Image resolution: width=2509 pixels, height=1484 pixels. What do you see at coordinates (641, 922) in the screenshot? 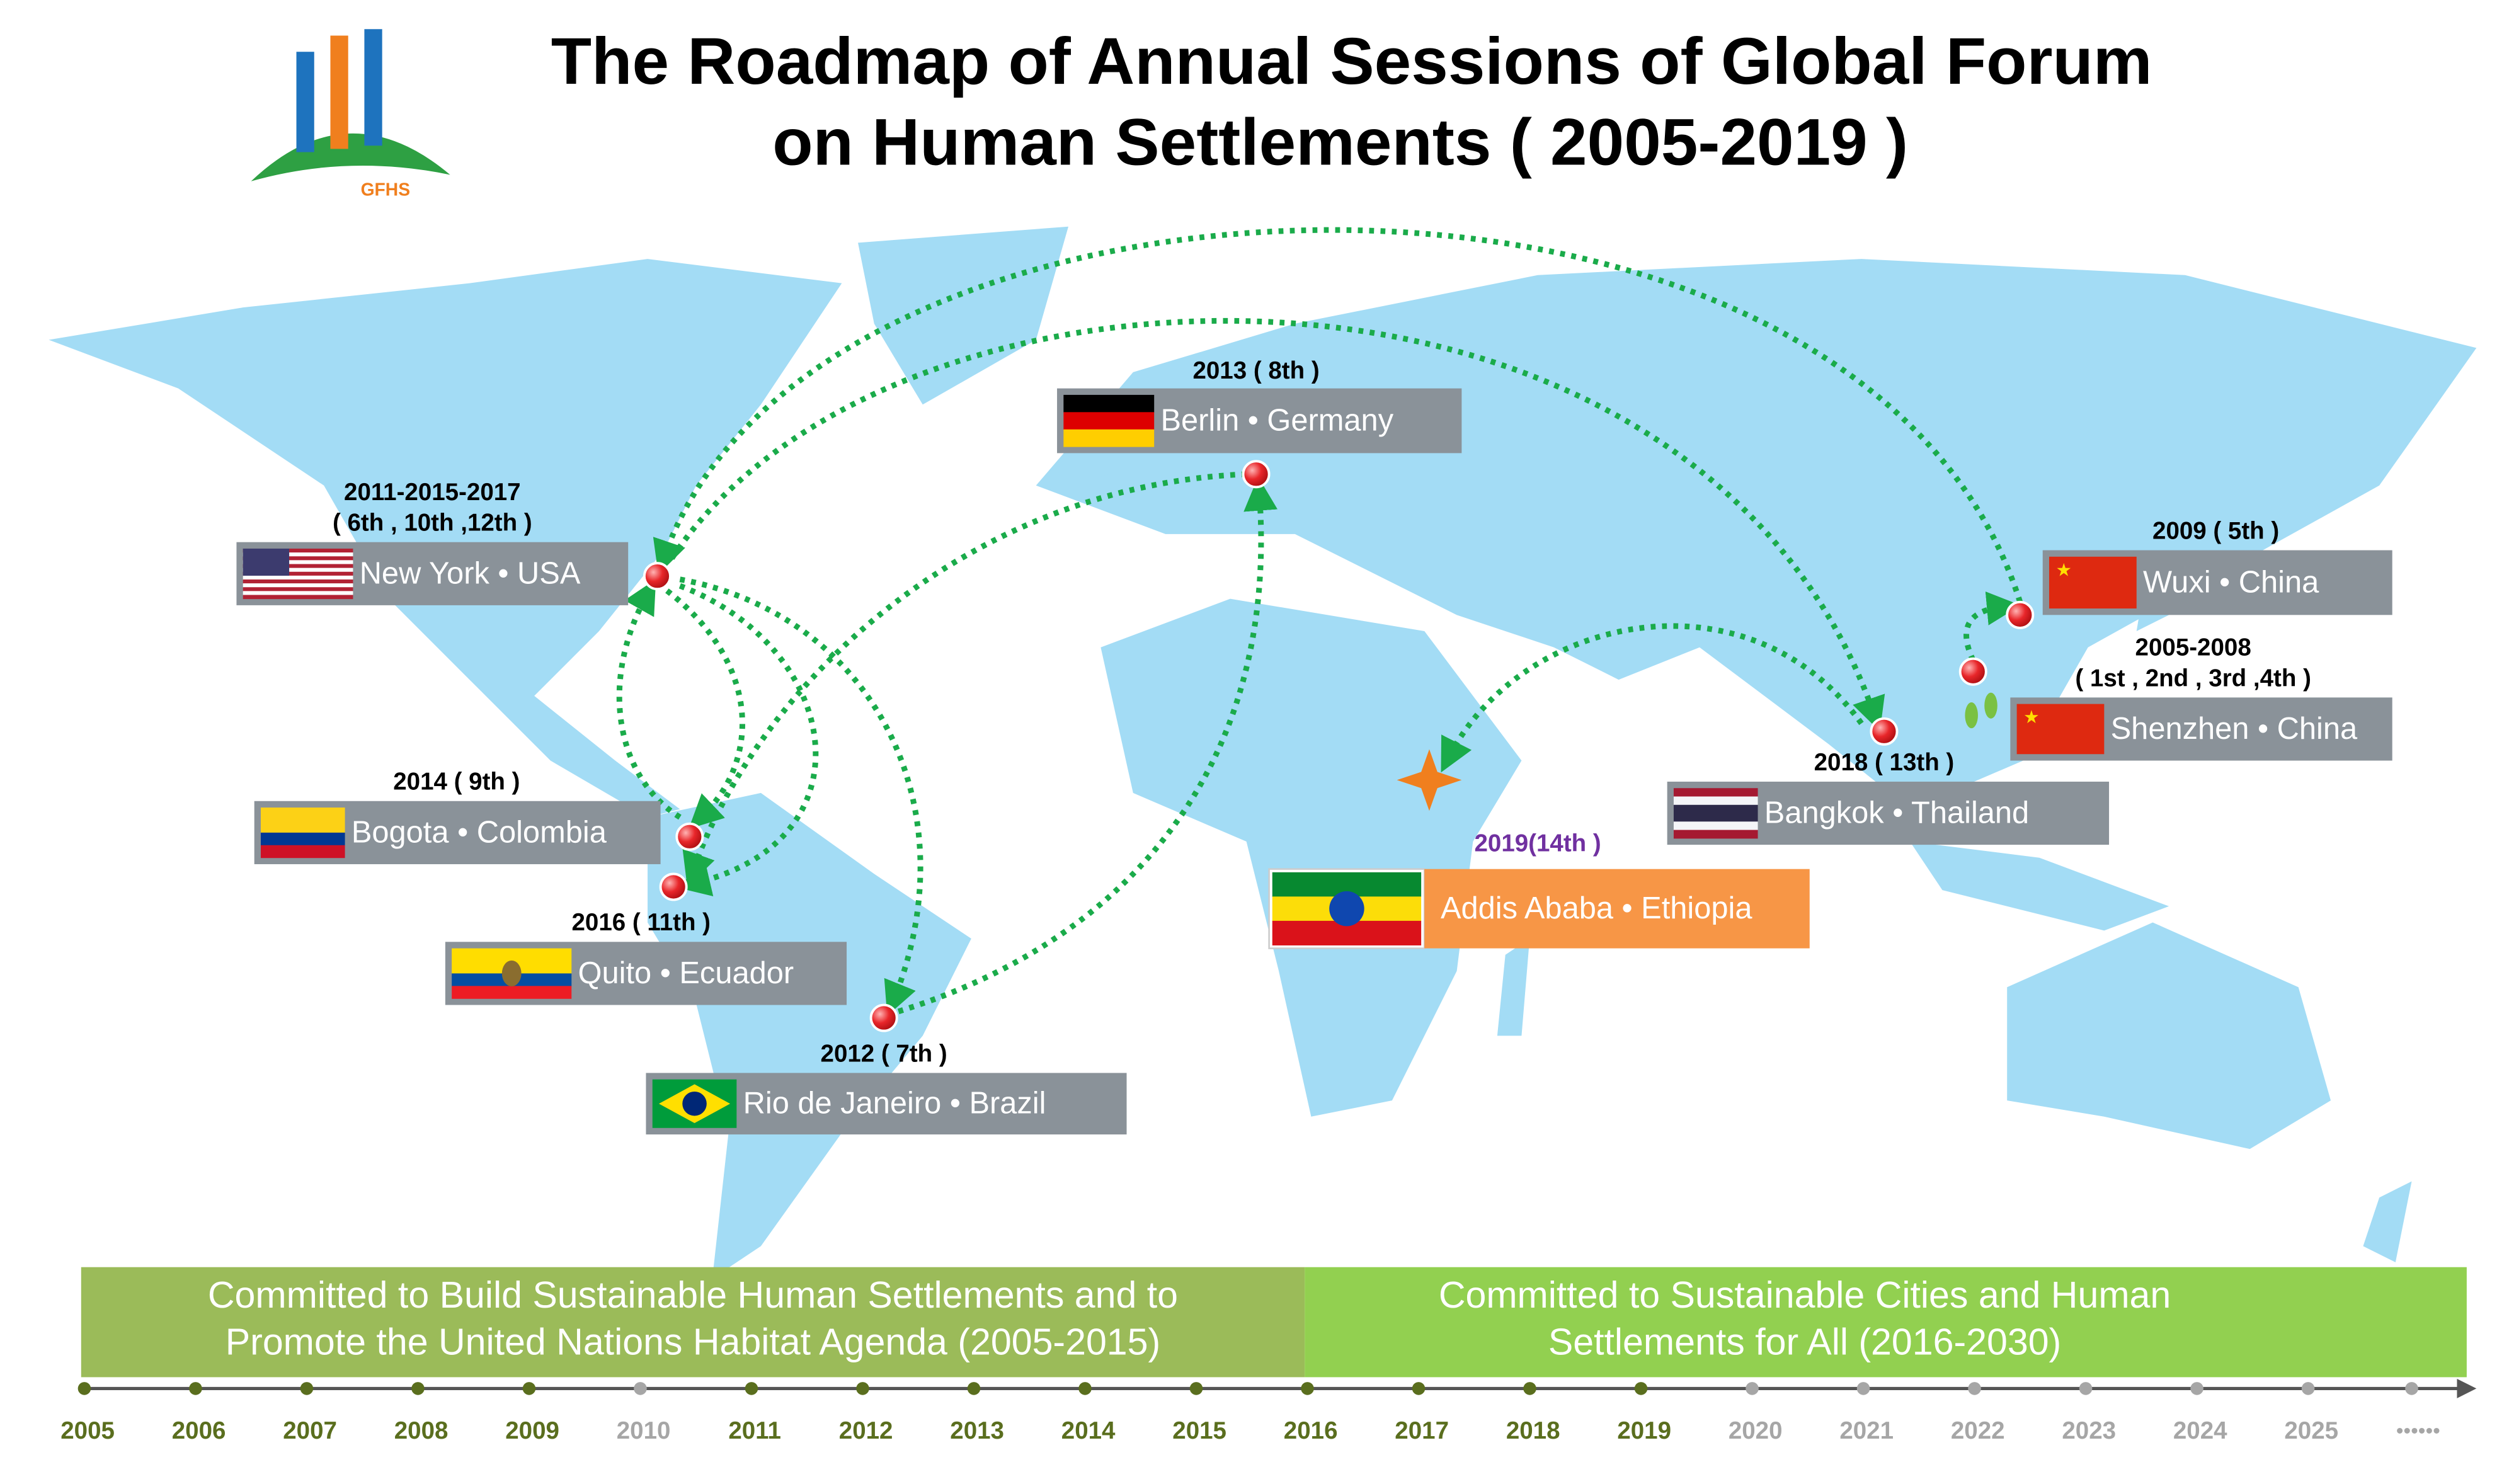
I see `session-year: 2016 ( 11th )` at bounding box center [641, 922].